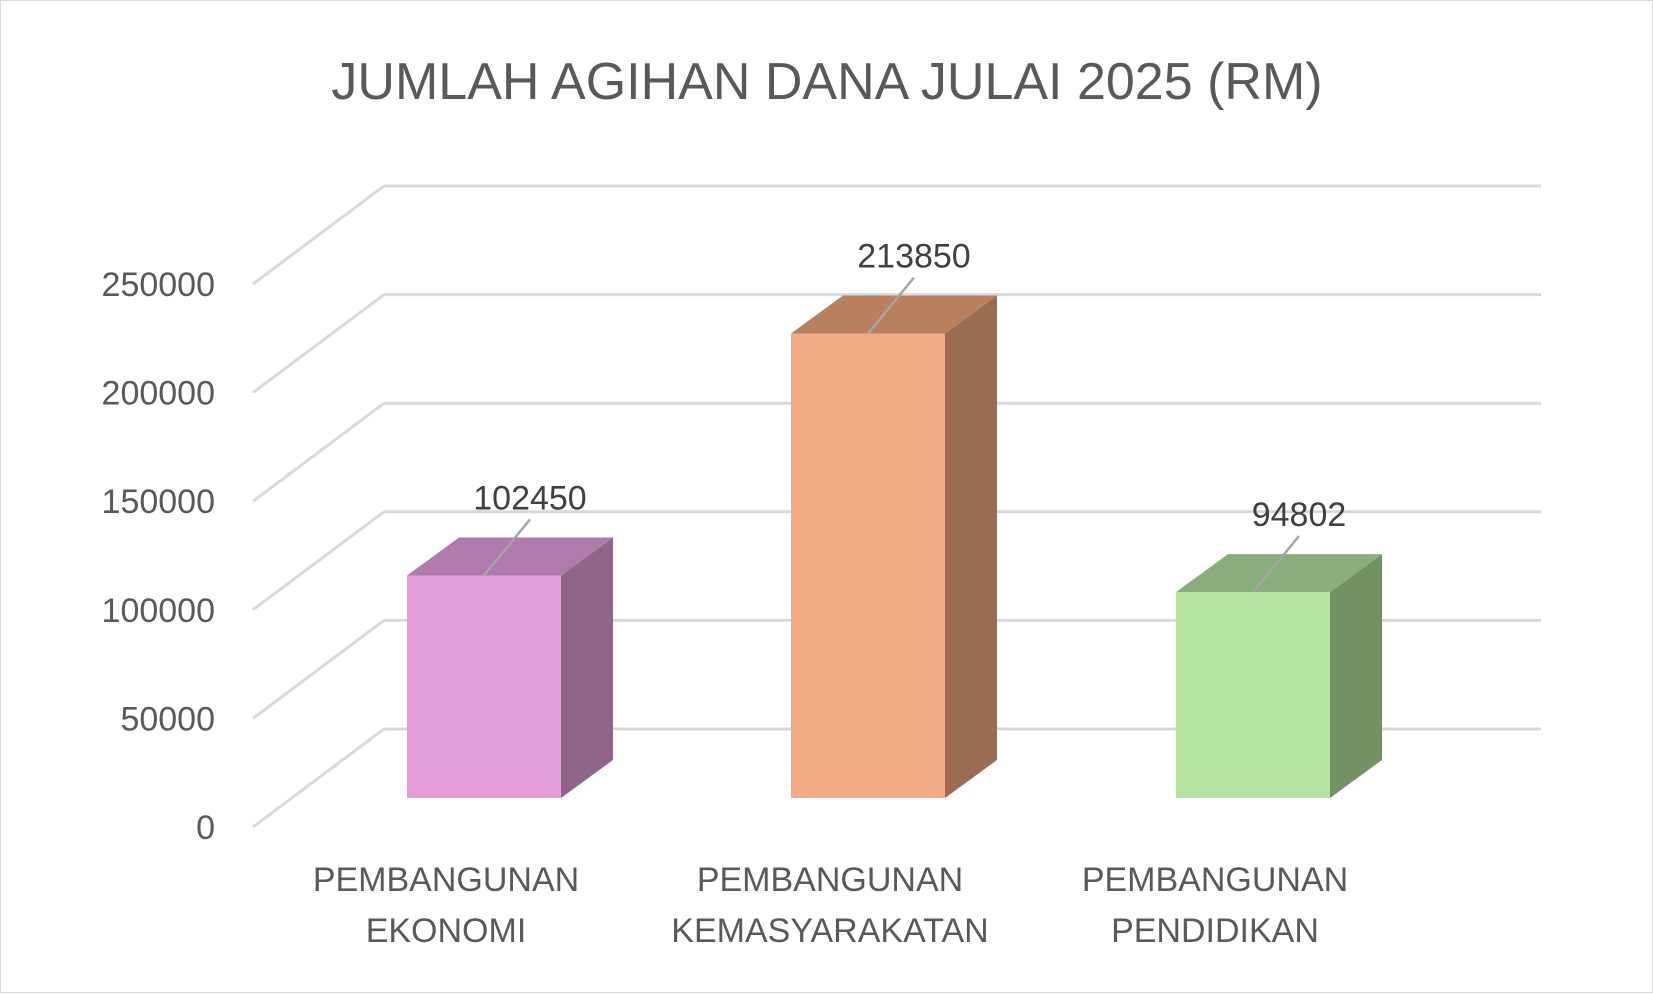 This screenshot has height=994, width=1653. Describe the element at coordinates (1299, 515) in the screenshot. I see `data-label: 94802` at that location.